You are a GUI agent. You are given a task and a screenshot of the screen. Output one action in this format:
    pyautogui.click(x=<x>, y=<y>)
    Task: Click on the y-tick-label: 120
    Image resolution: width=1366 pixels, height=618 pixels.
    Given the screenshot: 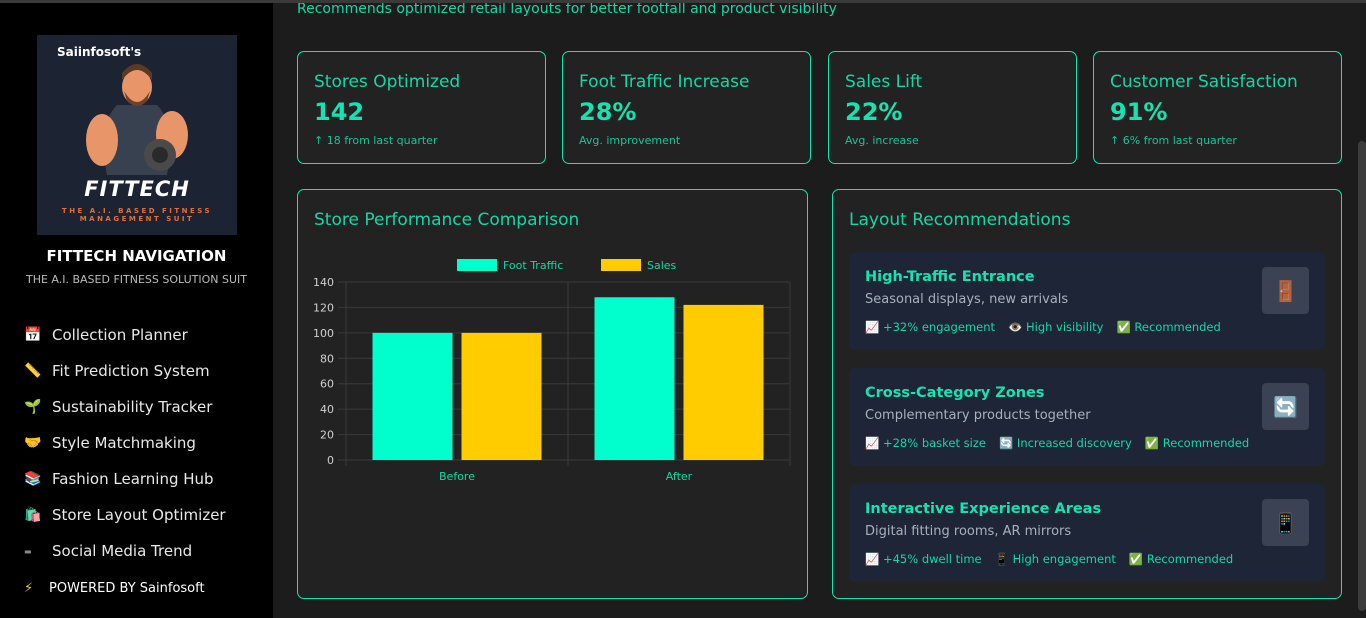 What is the action you would take?
    pyautogui.click(x=323, y=307)
    